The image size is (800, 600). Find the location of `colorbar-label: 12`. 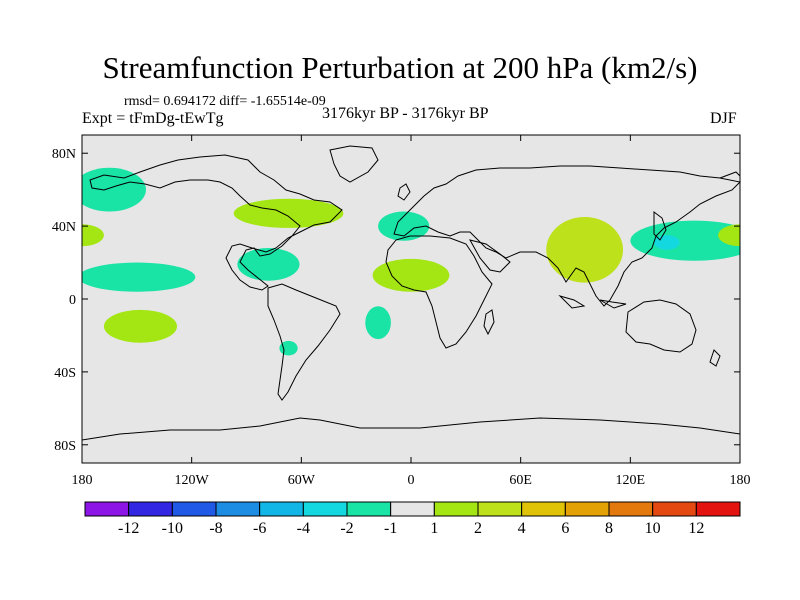

colorbar-label: 12 is located at coordinates (696, 528).